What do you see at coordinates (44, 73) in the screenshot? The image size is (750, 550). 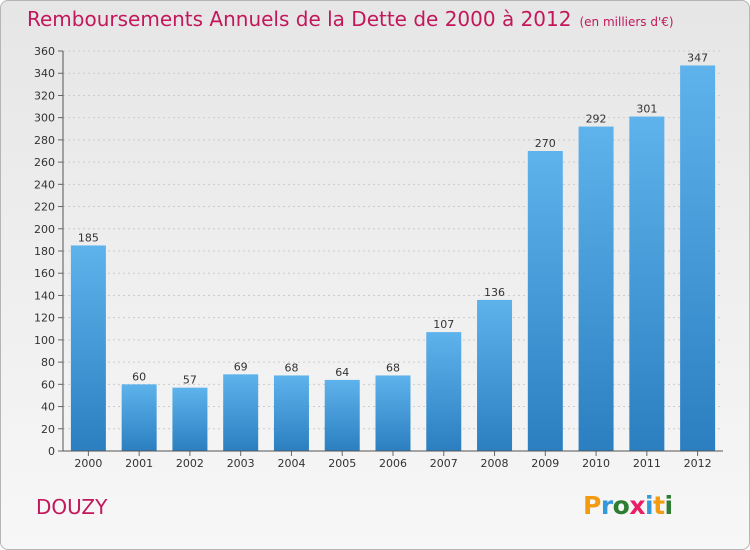 I see `y-tick-label: 340` at bounding box center [44, 73].